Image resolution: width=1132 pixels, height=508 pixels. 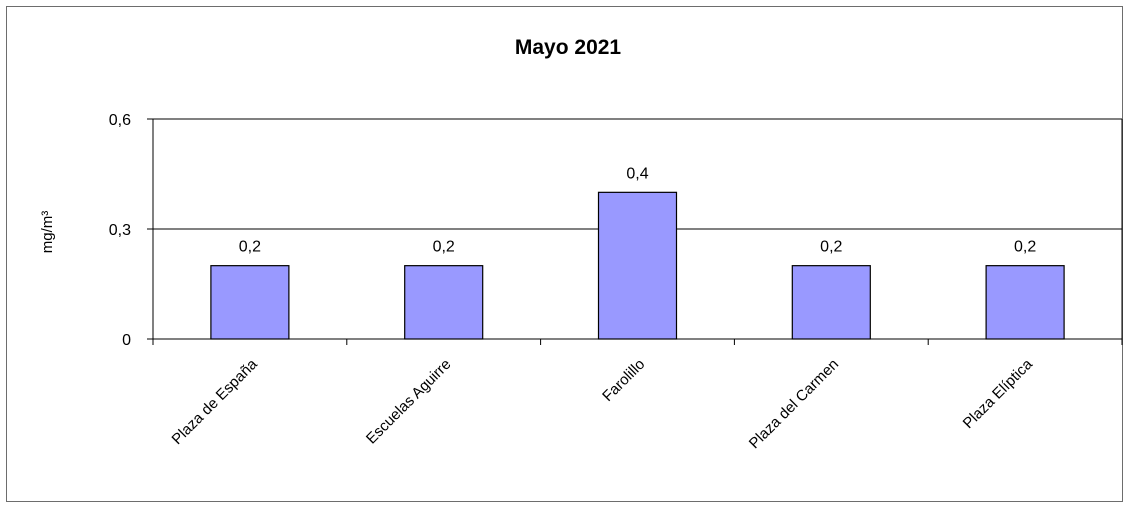 I want to click on category-label: Plaza de España, so click(x=215, y=401).